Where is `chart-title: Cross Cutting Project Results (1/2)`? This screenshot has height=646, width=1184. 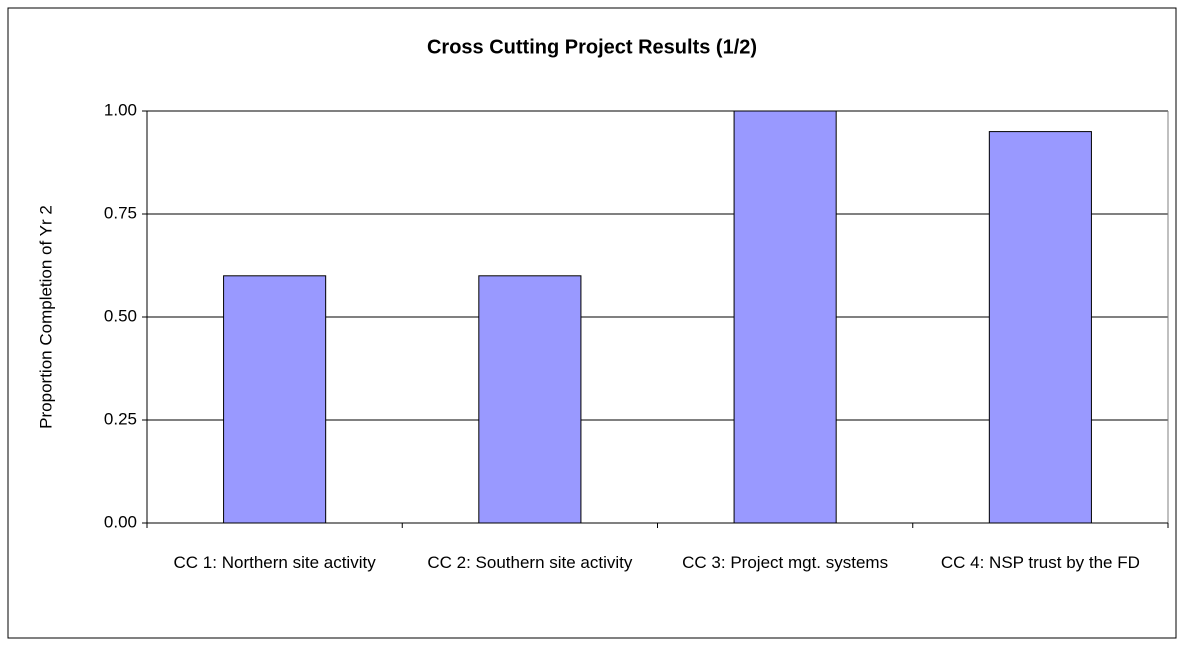 chart-title: Cross Cutting Project Results (1/2) is located at coordinates (592, 47).